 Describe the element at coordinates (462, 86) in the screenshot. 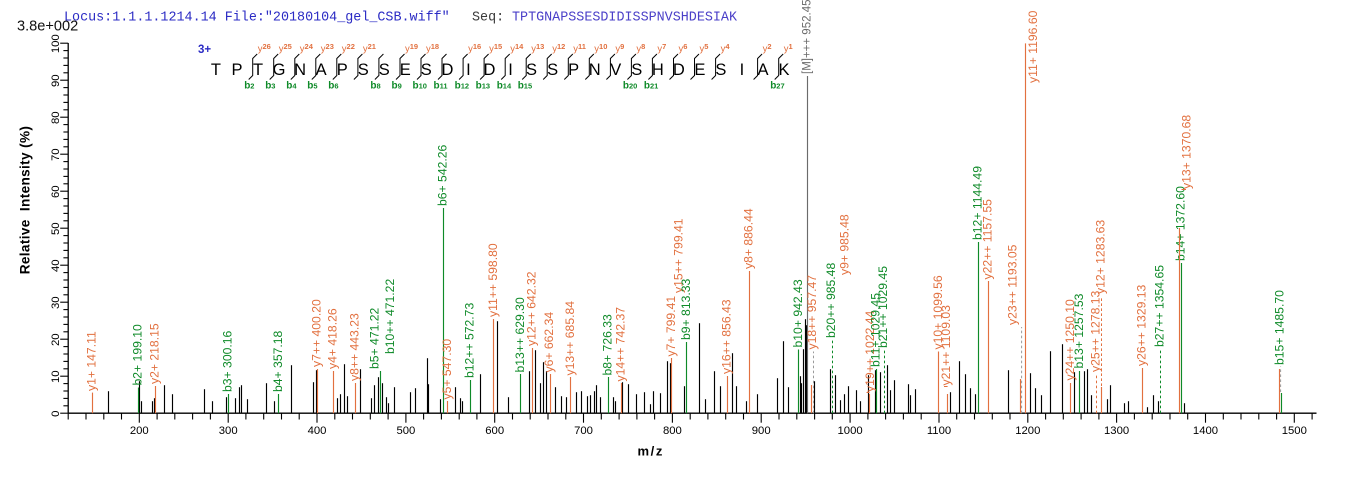

I see `svg-text: b12` at that location.